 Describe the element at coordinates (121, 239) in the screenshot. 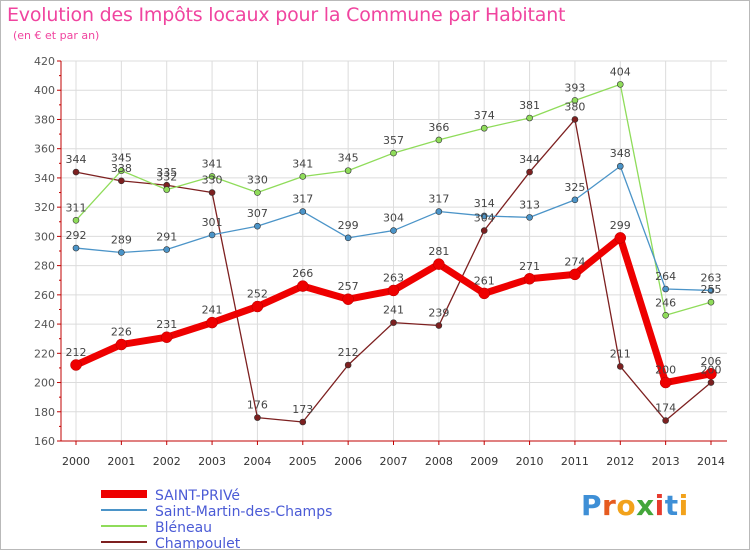

I see `data-label: 289` at that location.